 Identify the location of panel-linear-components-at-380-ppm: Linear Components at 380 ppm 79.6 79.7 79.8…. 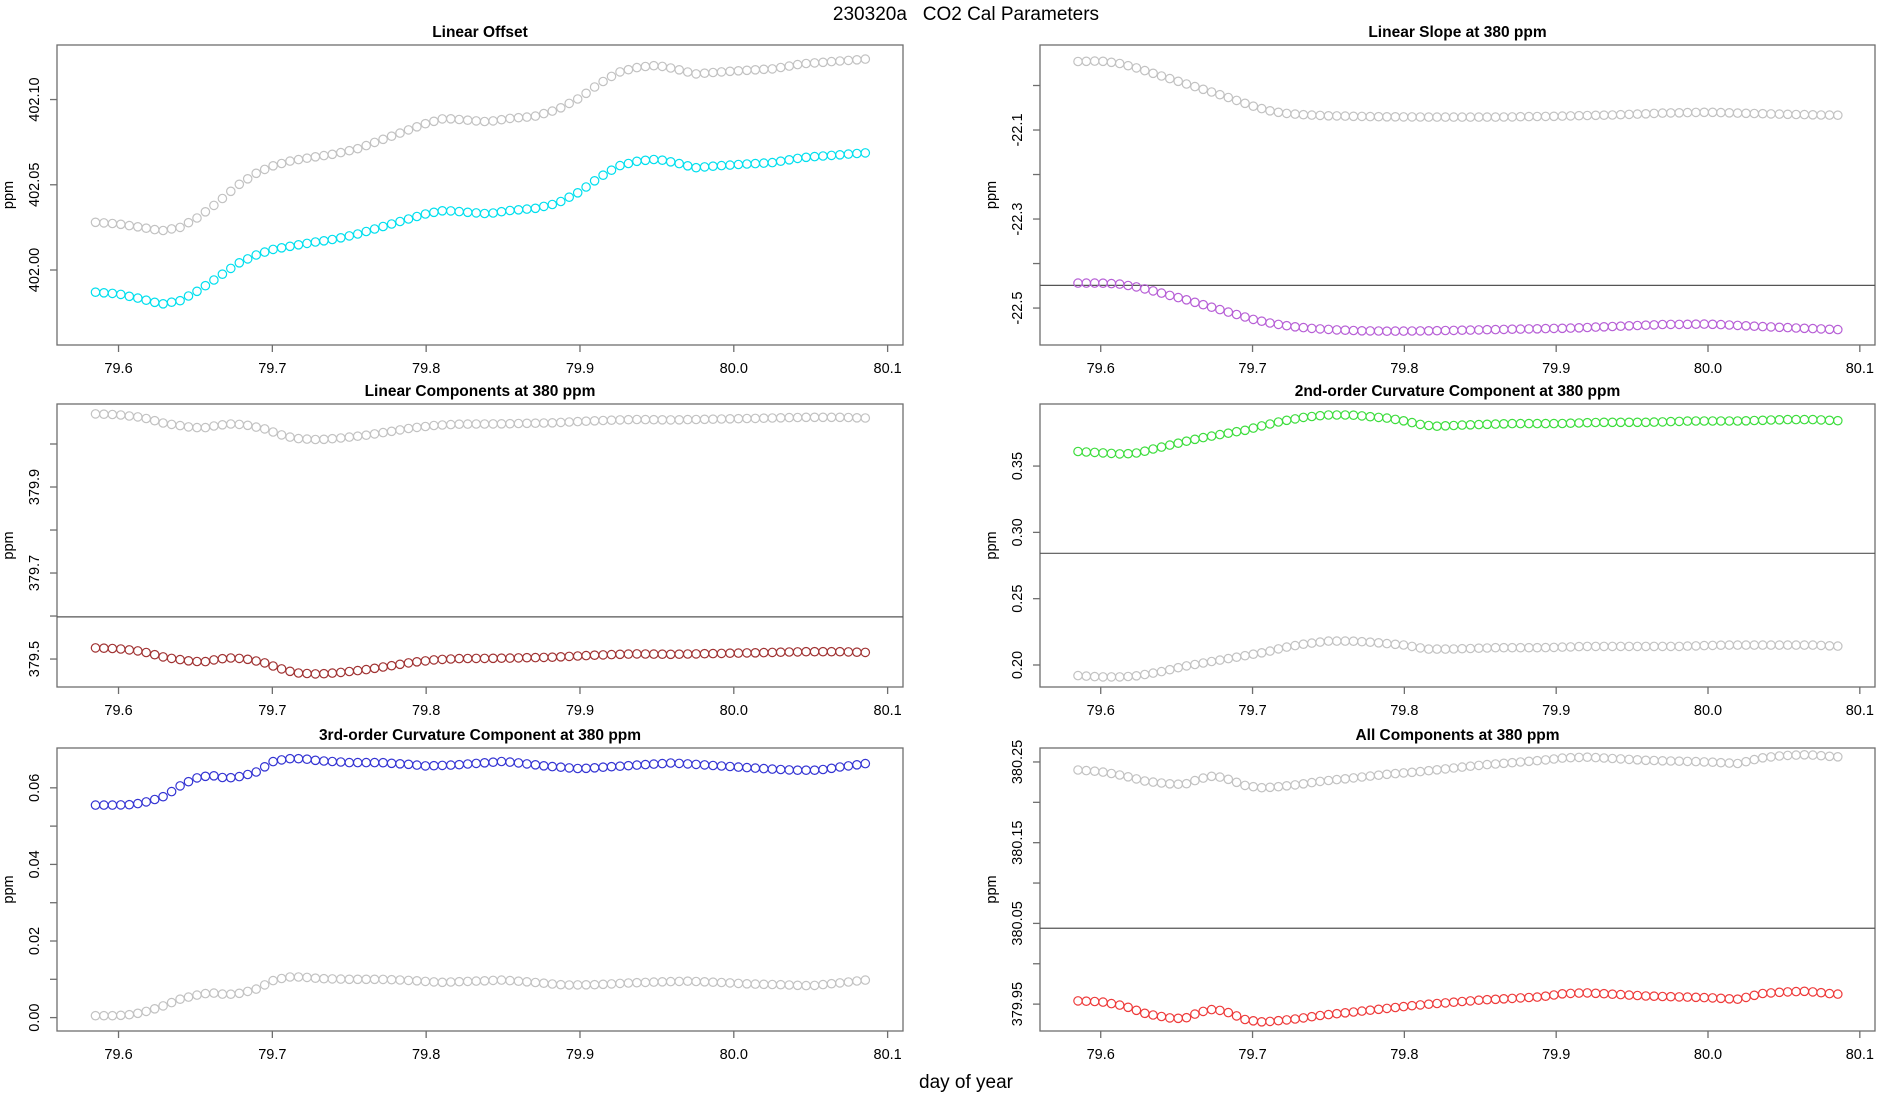
(452, 551).